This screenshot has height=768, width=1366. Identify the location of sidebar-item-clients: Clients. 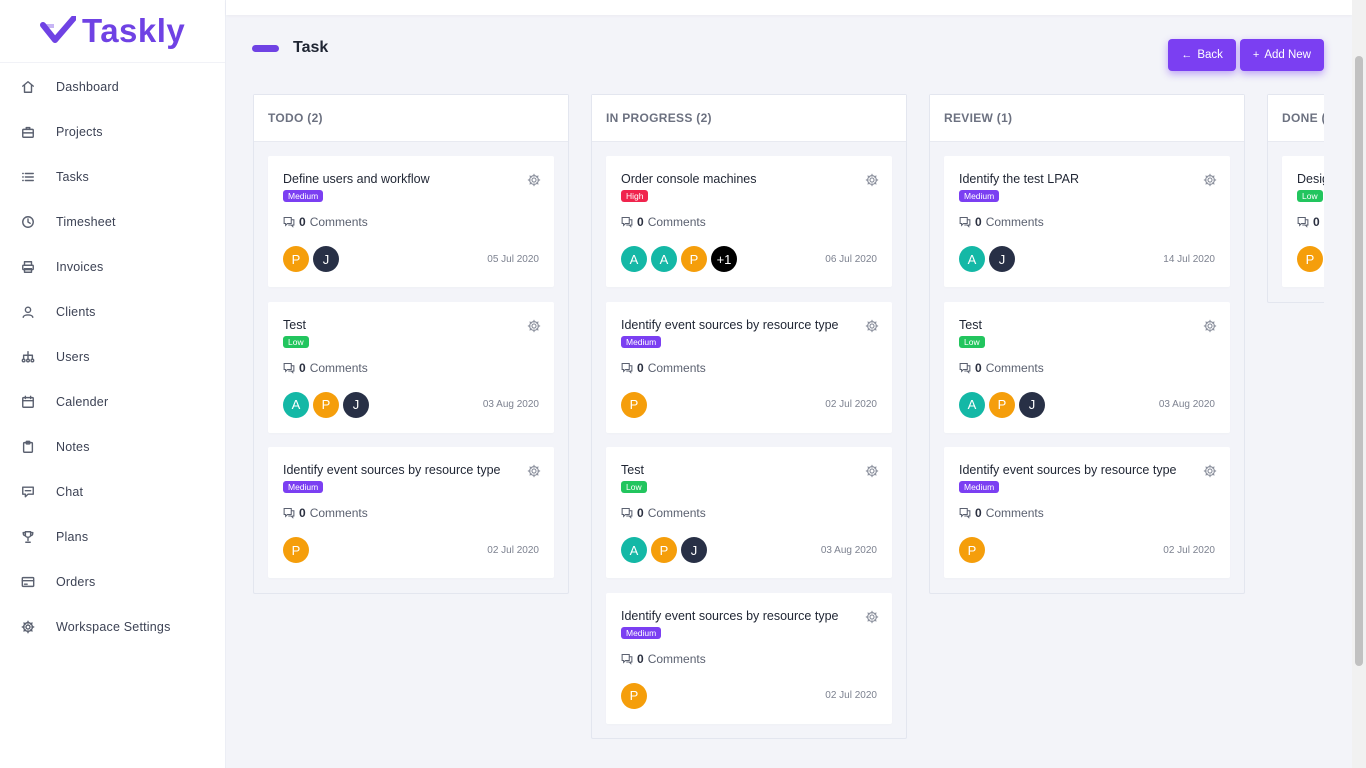
(112, 311).